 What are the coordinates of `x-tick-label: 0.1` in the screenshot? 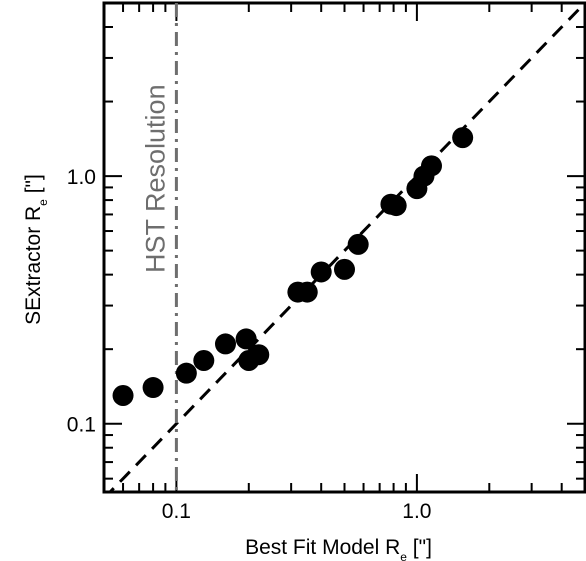 It's located at (176, 511).